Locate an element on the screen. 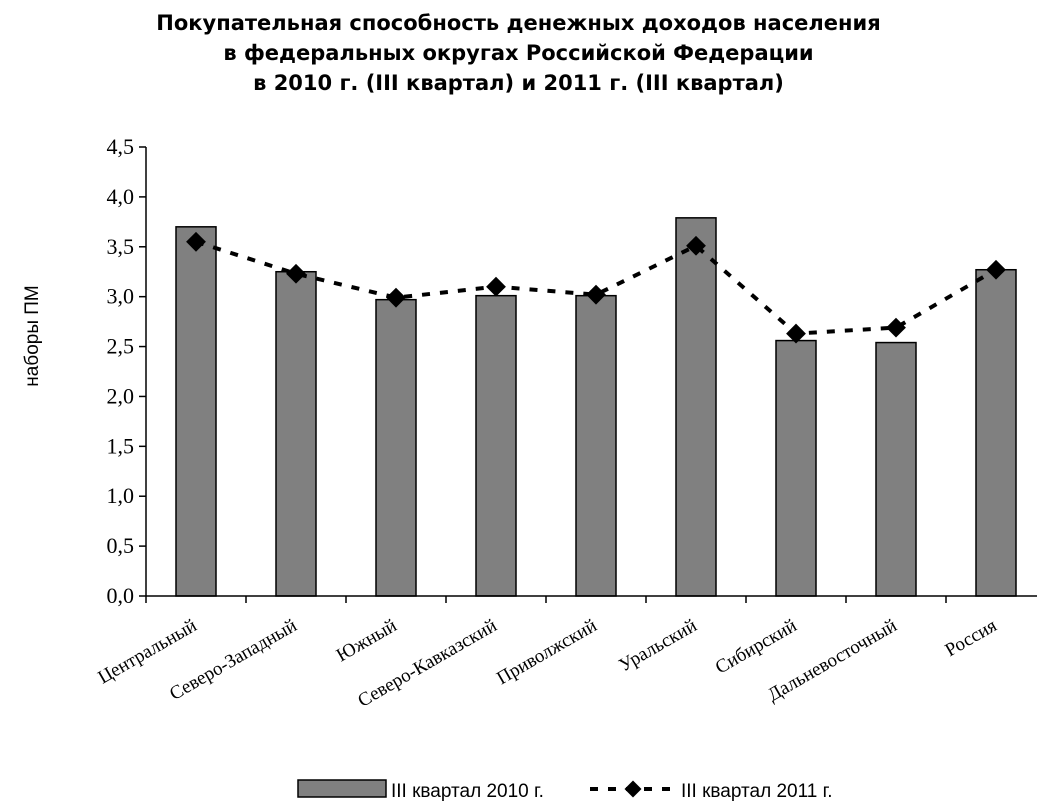 Image resolution: width=1037 pixels, height=801 pixels. x-tick-label: Приволжский is located at coordinates (546, 652).